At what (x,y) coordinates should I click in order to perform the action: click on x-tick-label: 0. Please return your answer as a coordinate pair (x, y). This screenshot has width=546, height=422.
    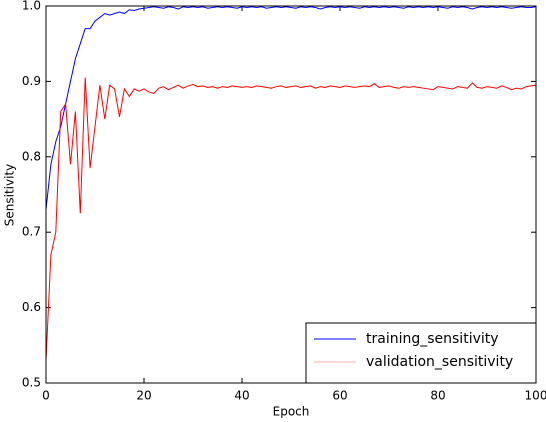
    Looking at the image, I should click on (46, 396).